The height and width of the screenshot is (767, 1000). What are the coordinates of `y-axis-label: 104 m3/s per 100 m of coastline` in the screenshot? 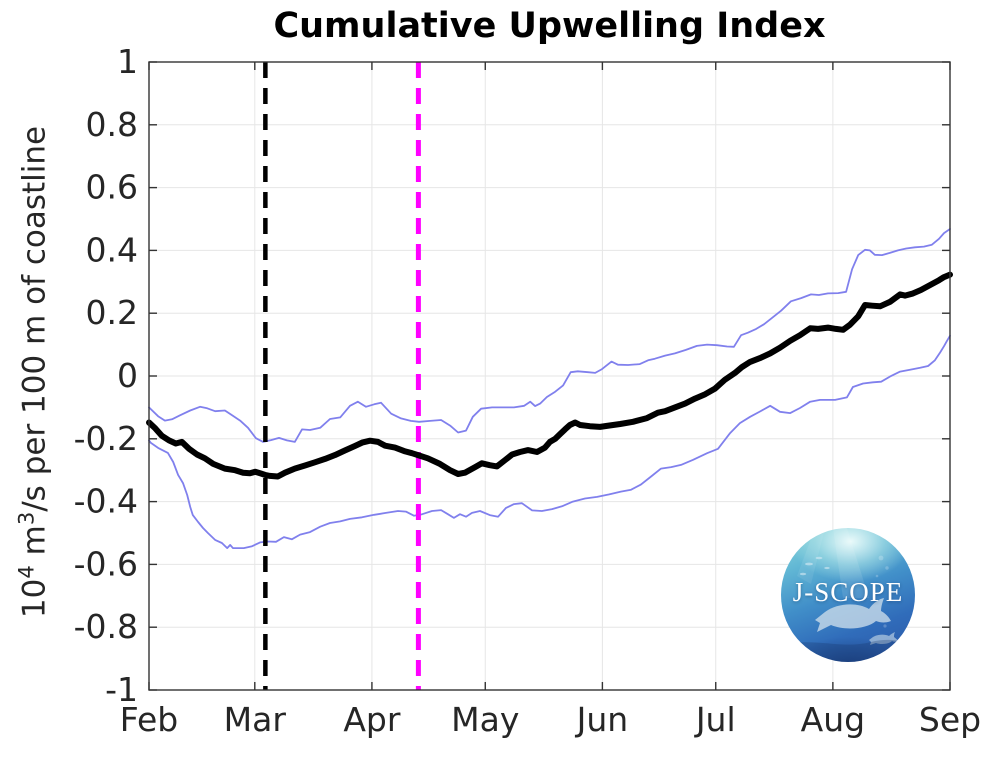 It's located at (32, 372).